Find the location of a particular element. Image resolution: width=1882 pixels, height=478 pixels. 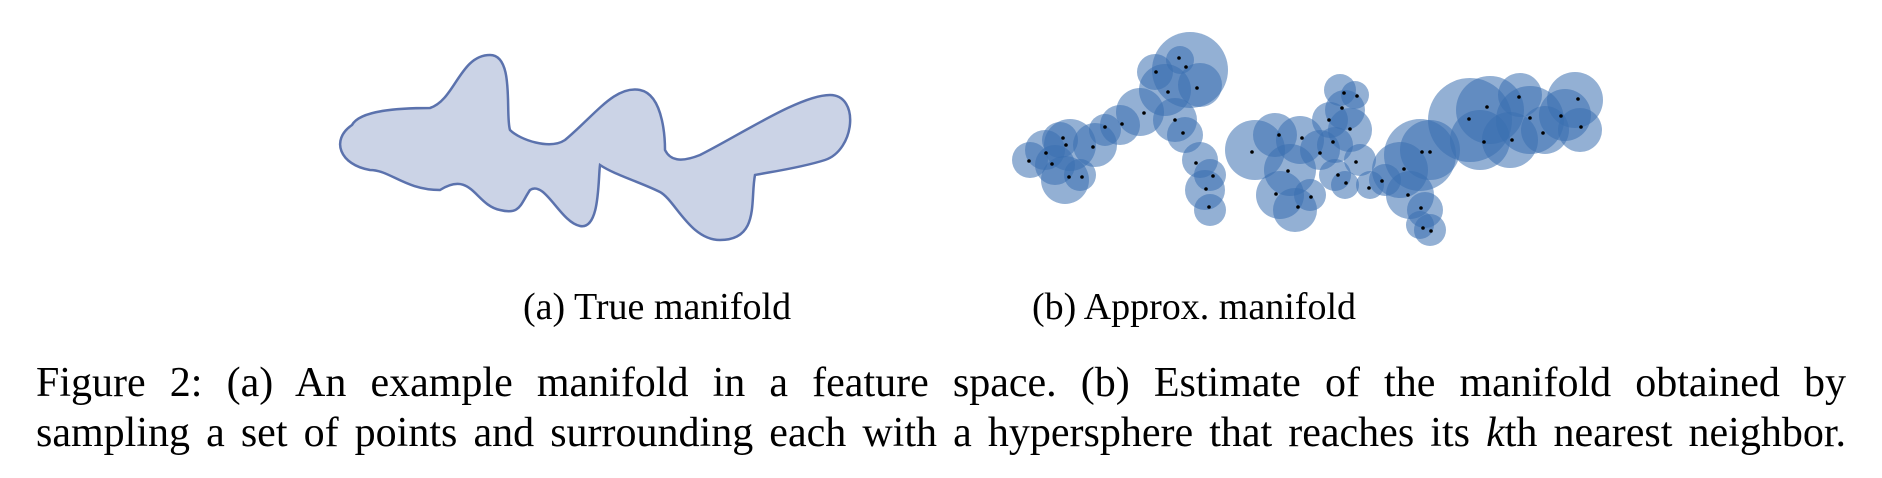

approx-manifold-sample-points is located at coordinates (1305, 144).